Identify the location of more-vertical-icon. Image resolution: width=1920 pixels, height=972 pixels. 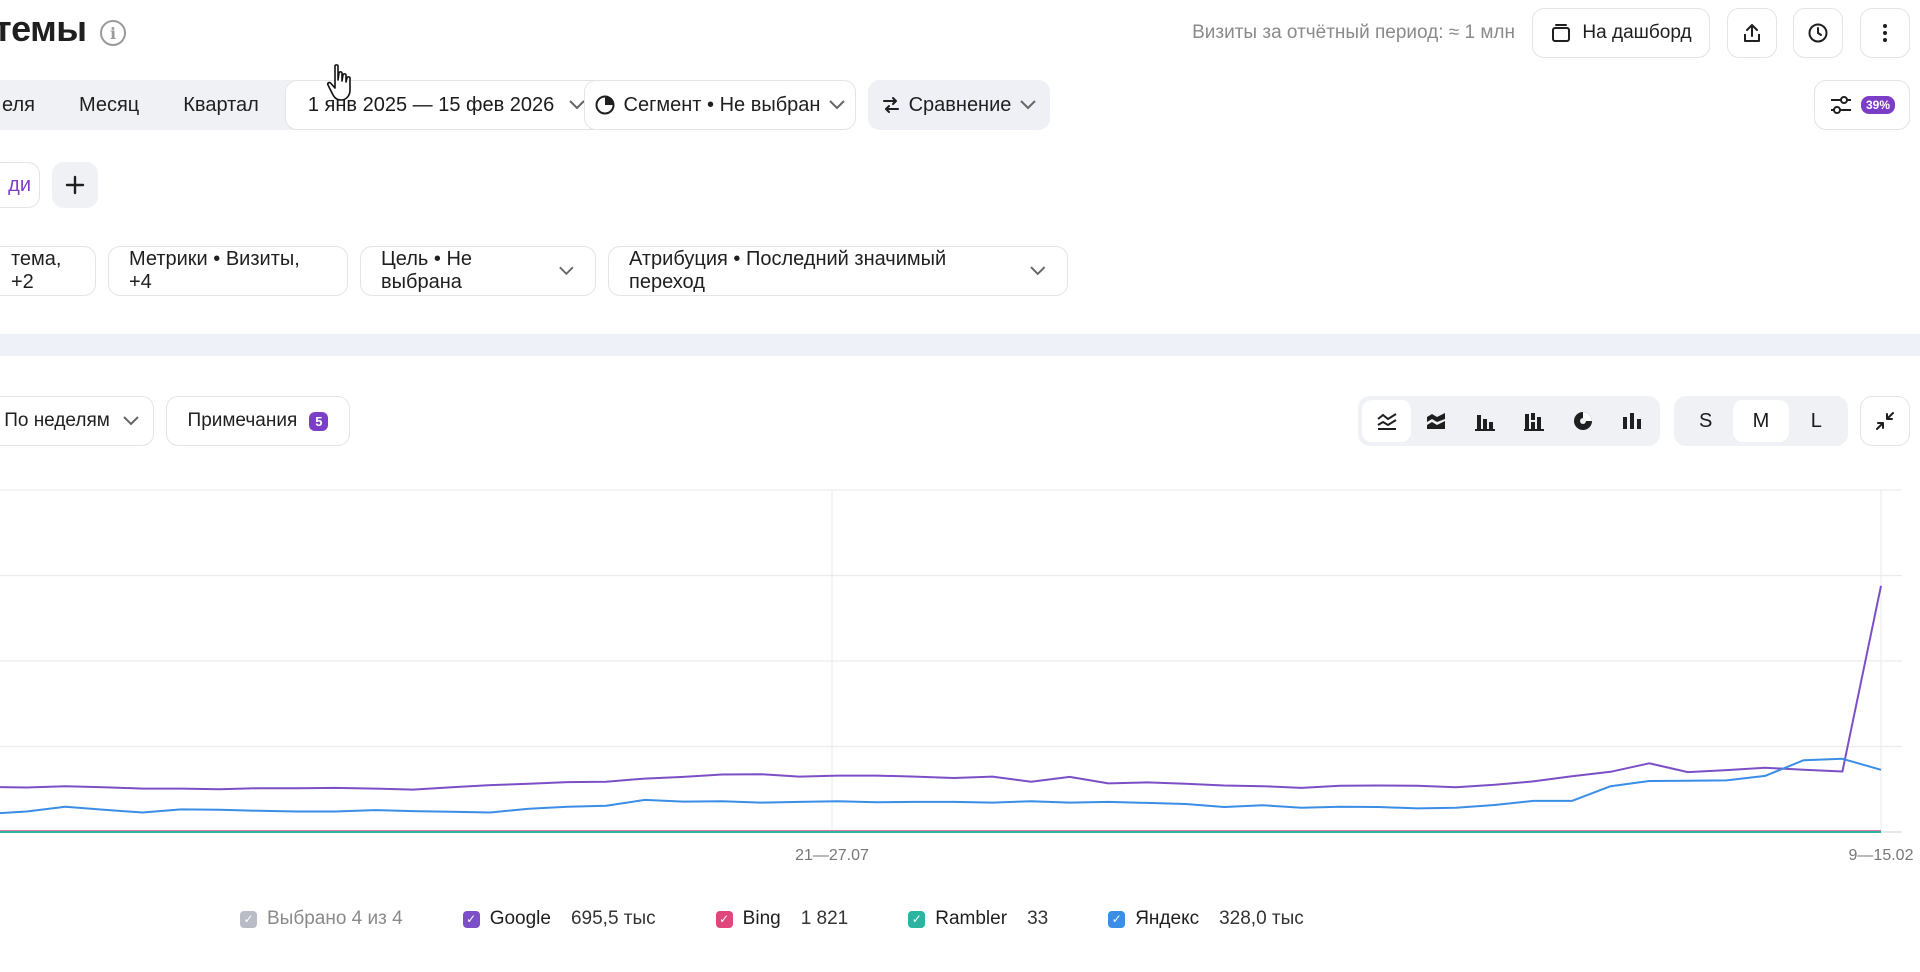
(1885, 33).